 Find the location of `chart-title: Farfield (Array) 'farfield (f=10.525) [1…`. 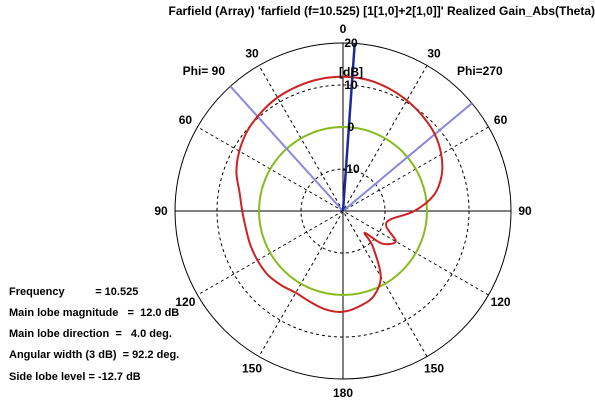

chart-title: Farfield (Array) 'farfield (f=10.525) [1… is located at coordinates (382, 11).